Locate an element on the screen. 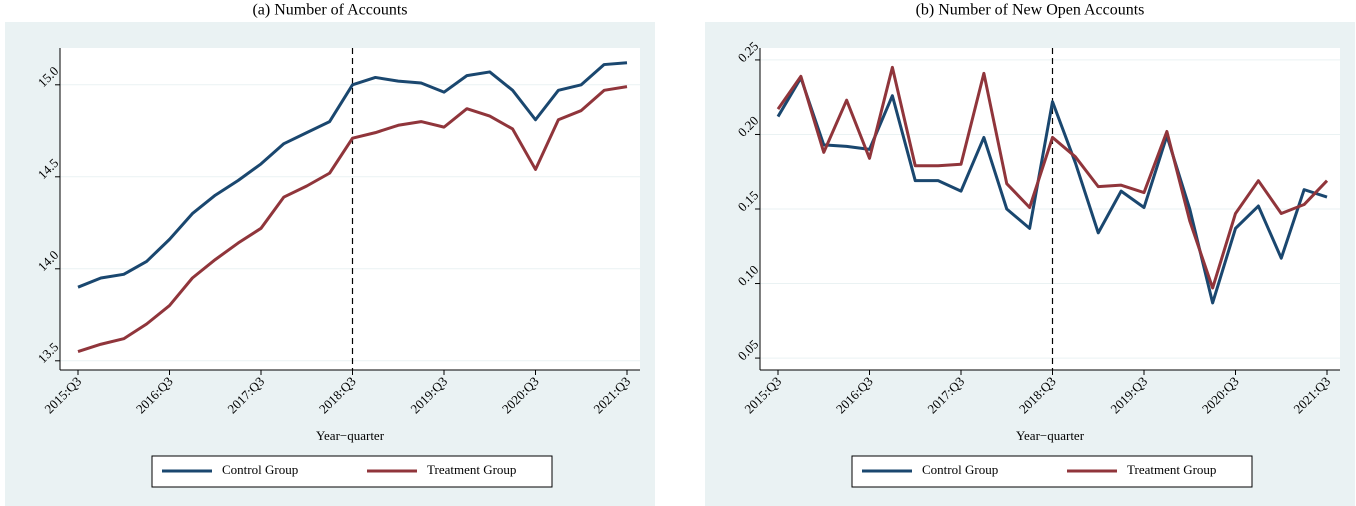  chart-title: (a) Number of Accounts is located at coordinates (329, 10).